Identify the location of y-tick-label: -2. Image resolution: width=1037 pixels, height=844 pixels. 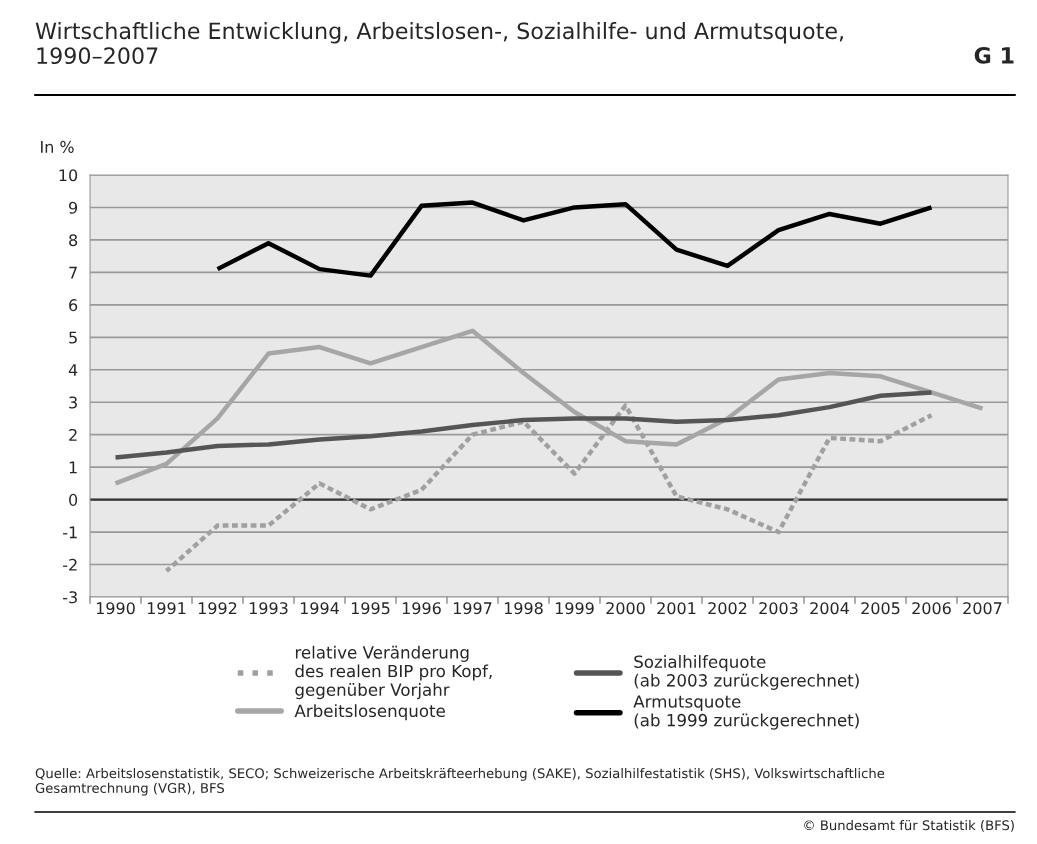
(70, 564).